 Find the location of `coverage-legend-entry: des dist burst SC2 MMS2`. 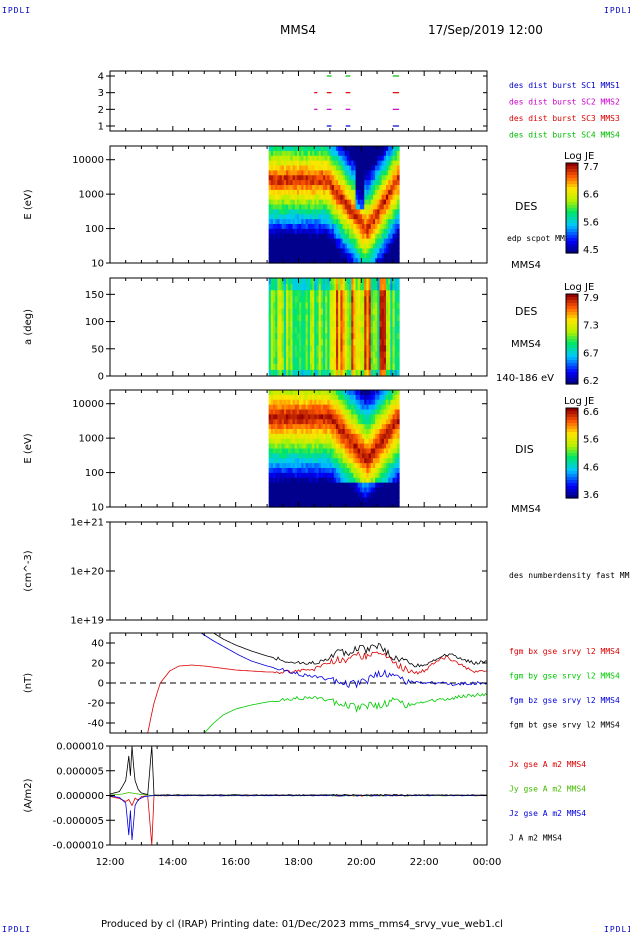

coverage-legend-entry: des dist burst SC2 MMS2 is located at coordinates (564, 102).